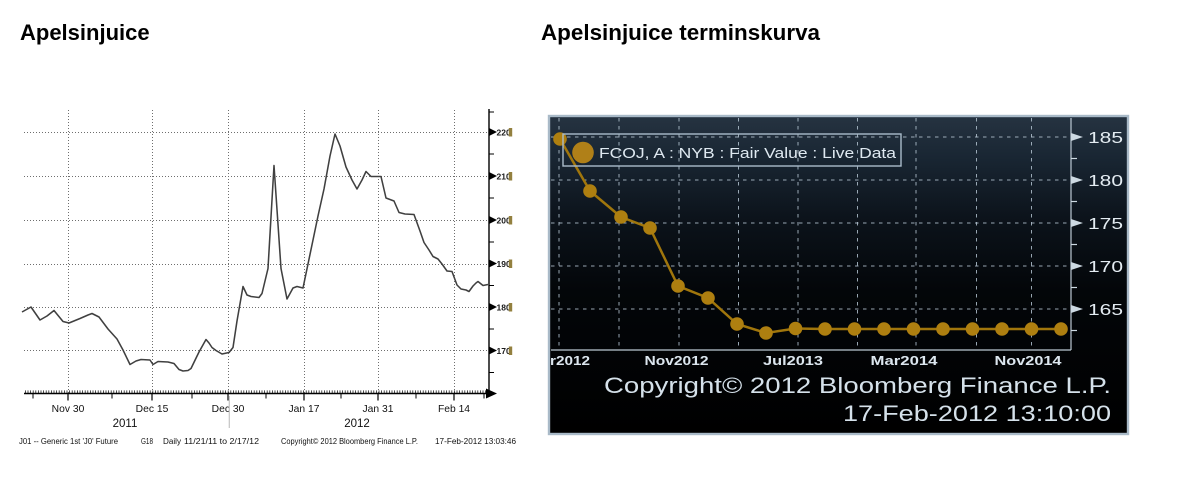  Describe the element at coordinates (504, 177) in the screenshot. I see `svg-text: 210` at that location.